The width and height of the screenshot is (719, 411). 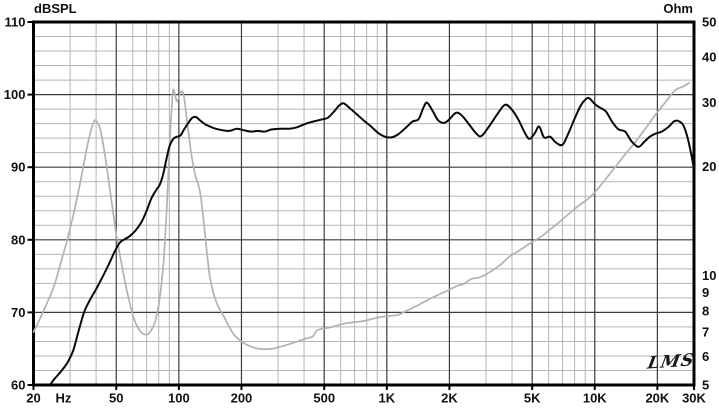 I want to click on svg-text: 5, so click(x=705, y=385).